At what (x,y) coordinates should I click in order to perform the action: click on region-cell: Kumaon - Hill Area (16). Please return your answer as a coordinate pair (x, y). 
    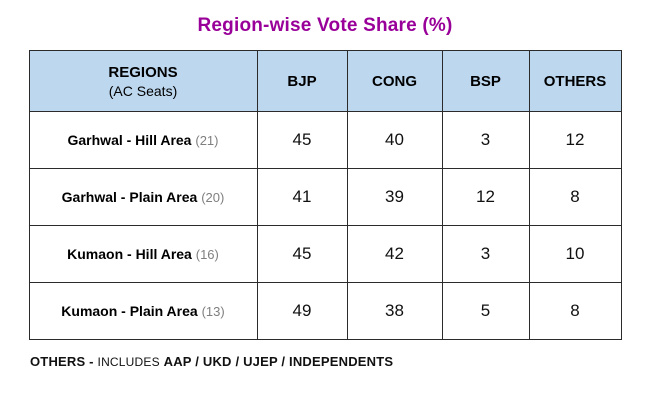
    Looking at the image, I should click on (143, 254).